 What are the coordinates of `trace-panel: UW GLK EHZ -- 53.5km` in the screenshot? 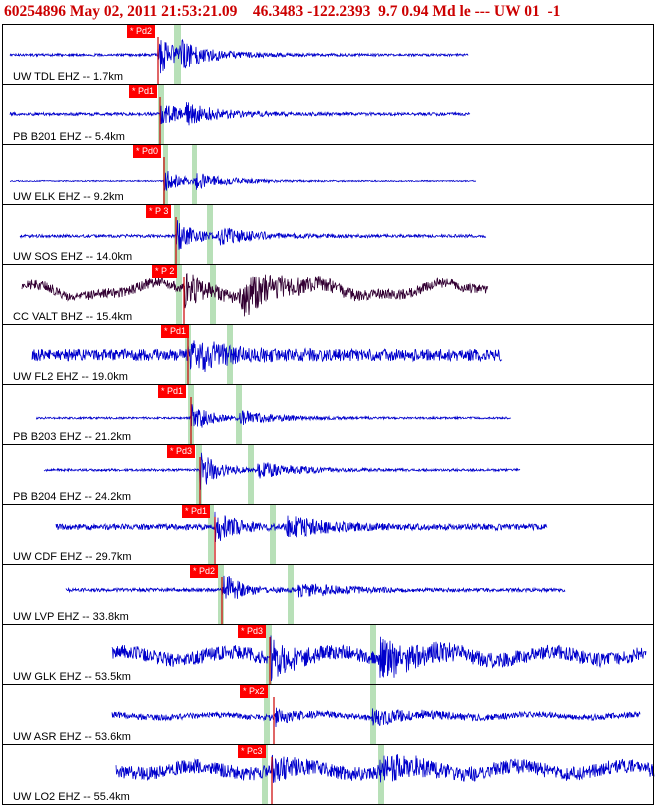 It's located at (328, 654).